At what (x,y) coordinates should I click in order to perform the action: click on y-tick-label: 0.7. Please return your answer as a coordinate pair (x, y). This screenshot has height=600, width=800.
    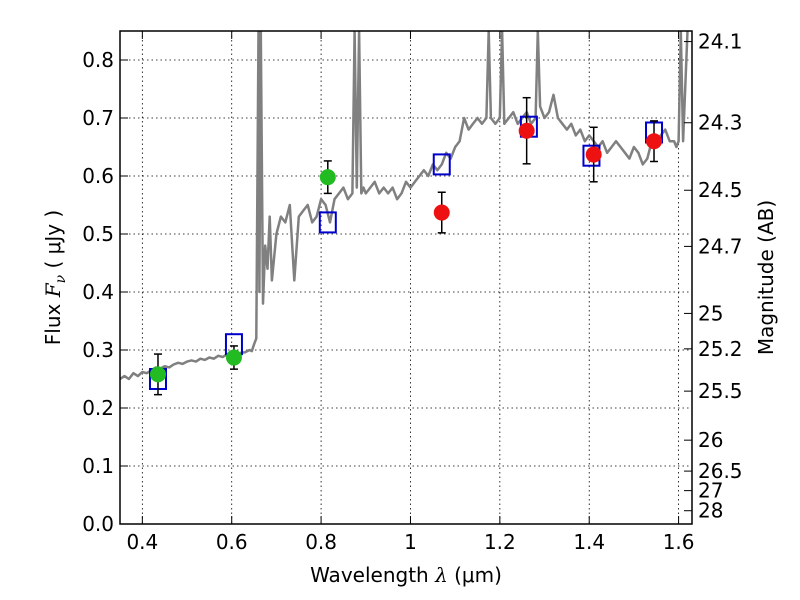
    Looking at the image, I should click on (98, 118).